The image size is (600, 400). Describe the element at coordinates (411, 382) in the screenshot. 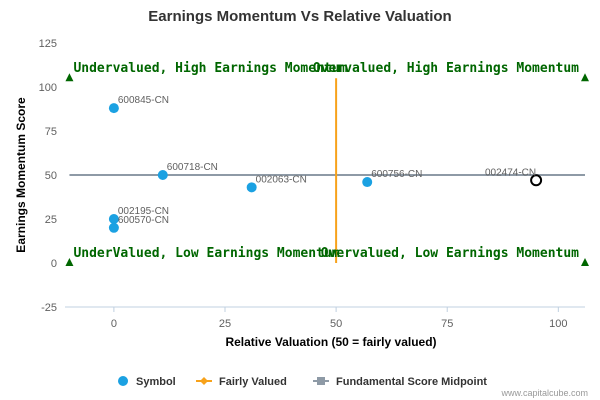

I see `legend-midpoint-label: Fundamental Score Midpoint` at that location.